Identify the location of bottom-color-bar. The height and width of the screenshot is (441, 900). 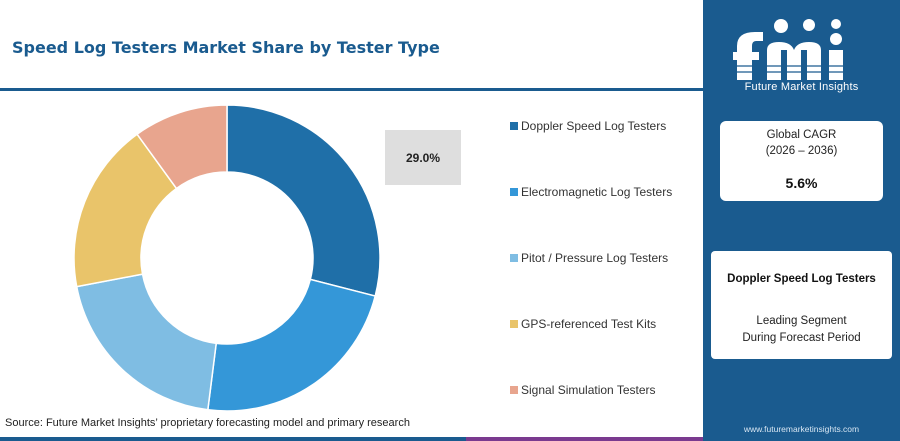
(351, 439).